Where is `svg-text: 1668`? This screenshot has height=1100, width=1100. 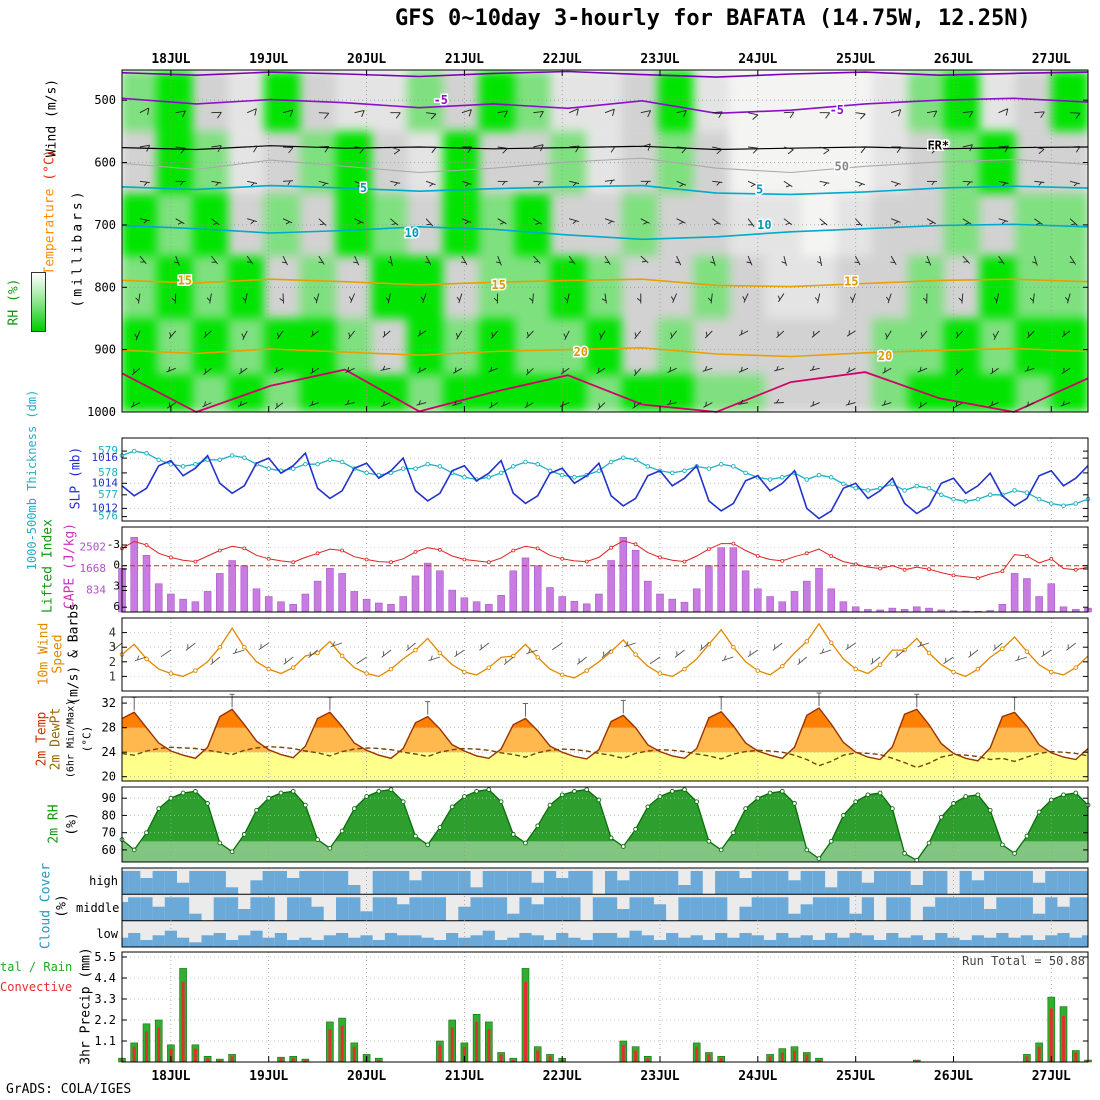
svg-text: 1668 is located at coordinates (93, 568).